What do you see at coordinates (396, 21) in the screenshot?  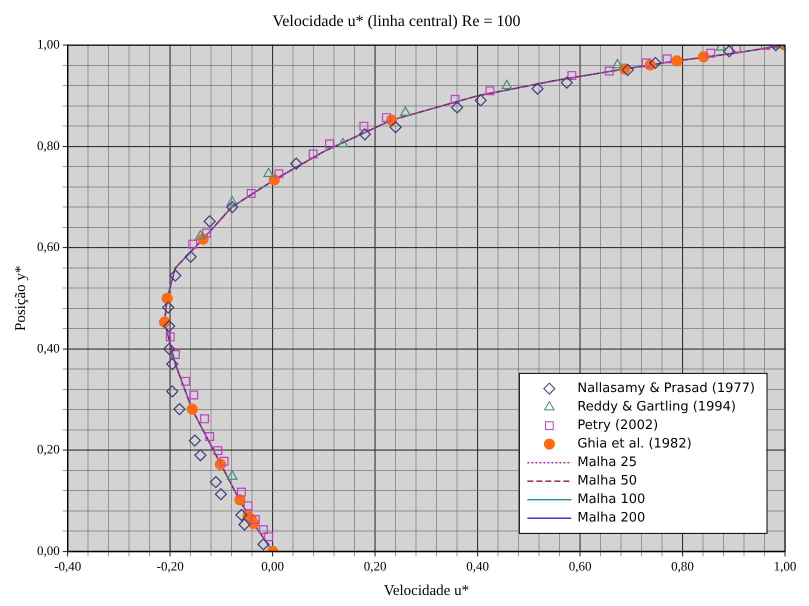 I see `chart-title: Velocidade u* (linha central) Re = 100` at bounding box center [396, 21].